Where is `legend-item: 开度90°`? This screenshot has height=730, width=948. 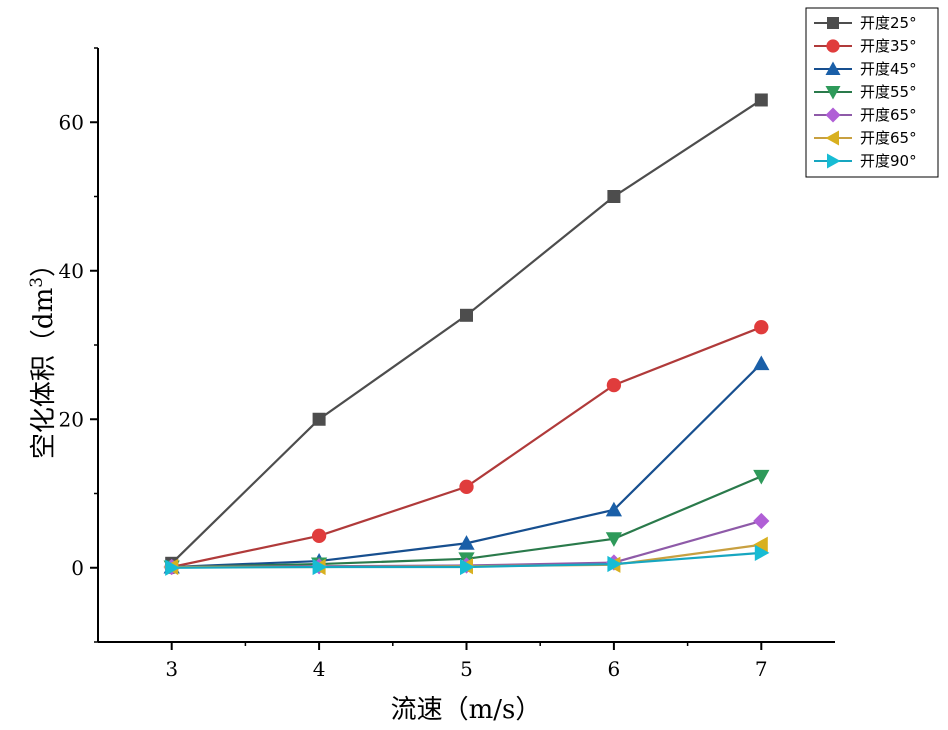 legend-item: 开度90° is located at coordinates (865, 161).